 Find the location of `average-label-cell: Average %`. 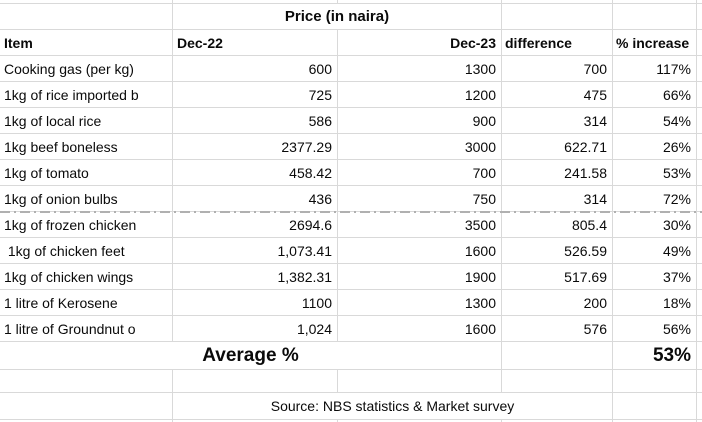

average-label-cell: Average % is located at coordinates (251, 355).